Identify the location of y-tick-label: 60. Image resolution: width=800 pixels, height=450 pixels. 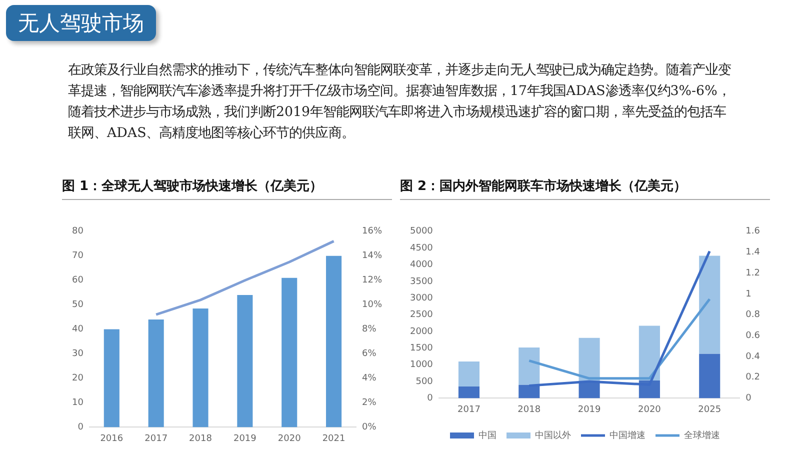
(78, 281).